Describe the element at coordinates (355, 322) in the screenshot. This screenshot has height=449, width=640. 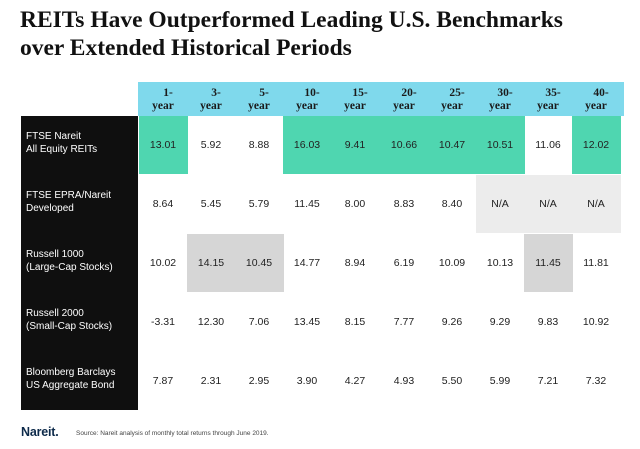
I see `table-cell: 8.15` at that location.